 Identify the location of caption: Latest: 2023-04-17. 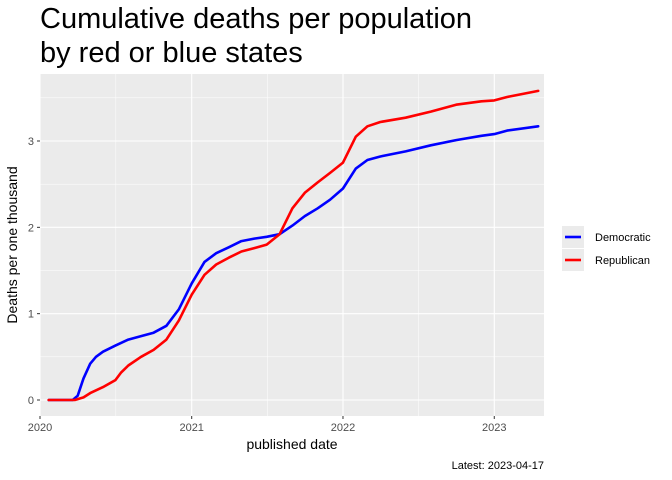
(498, 466).